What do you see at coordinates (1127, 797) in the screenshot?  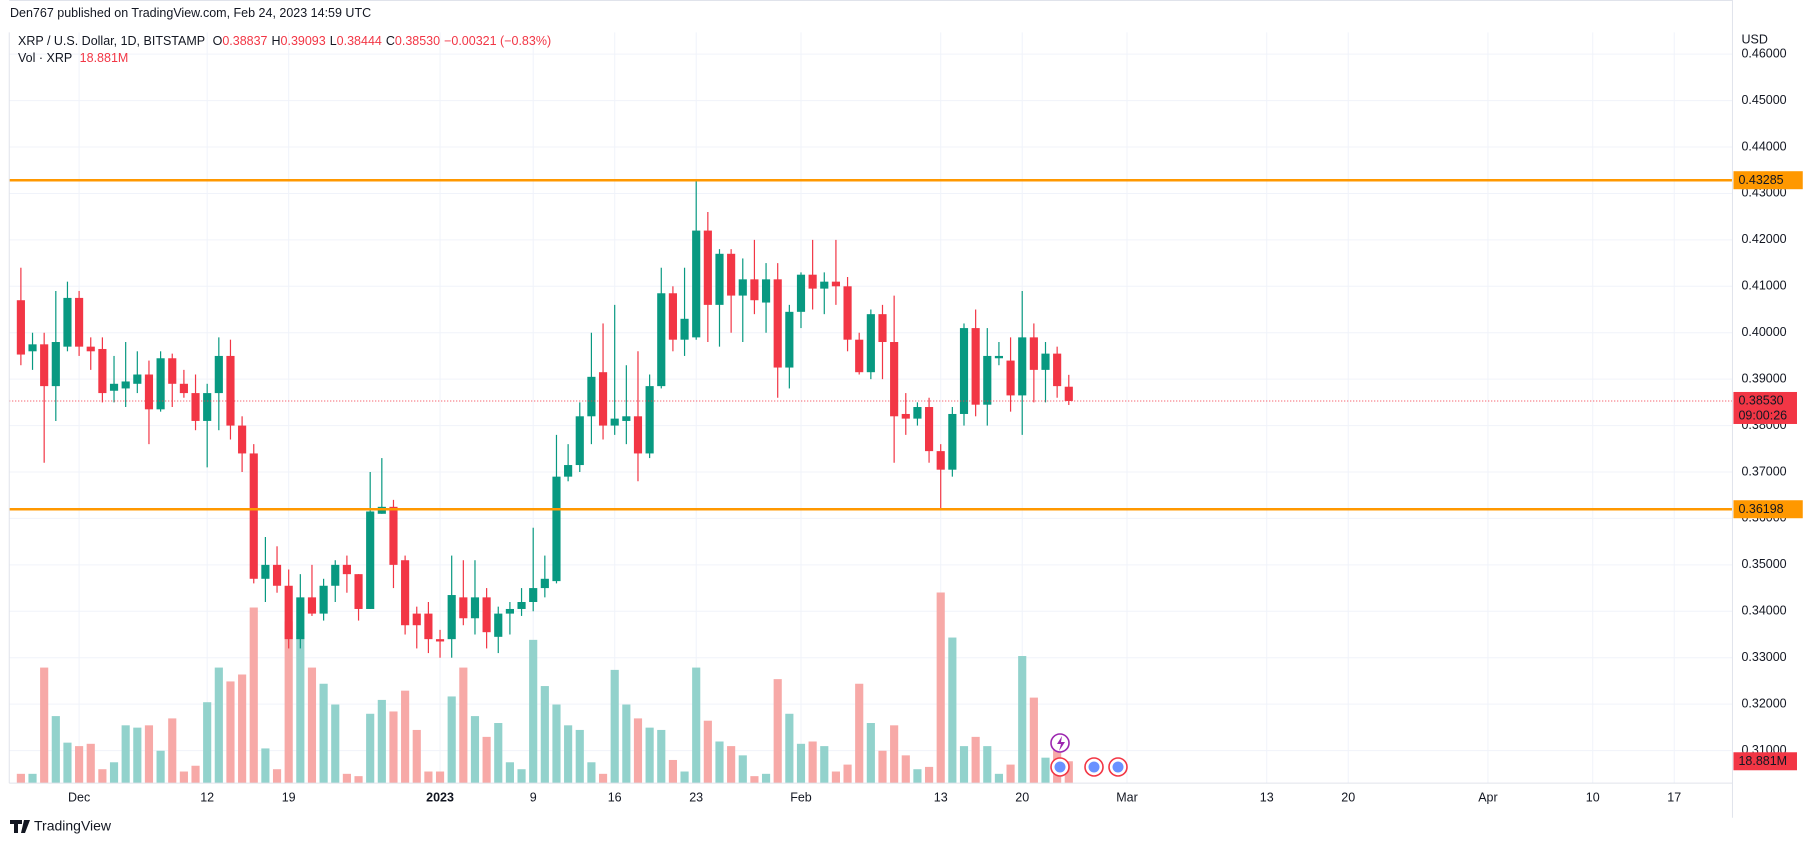 I see `x-tick-label: Mar` at bounding box center [1127, 797].